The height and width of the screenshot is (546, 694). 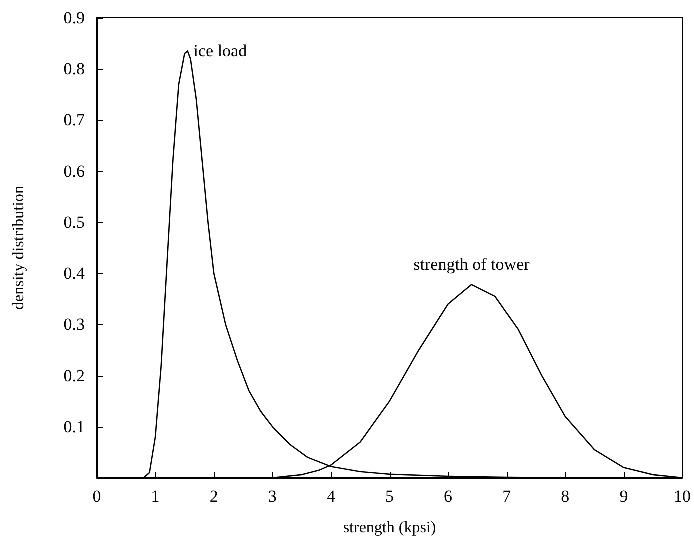 What do you see at coordinates (624, 496) in the screenshot?
I see `x-tick-label: 9` at bounding box center [624, 496].